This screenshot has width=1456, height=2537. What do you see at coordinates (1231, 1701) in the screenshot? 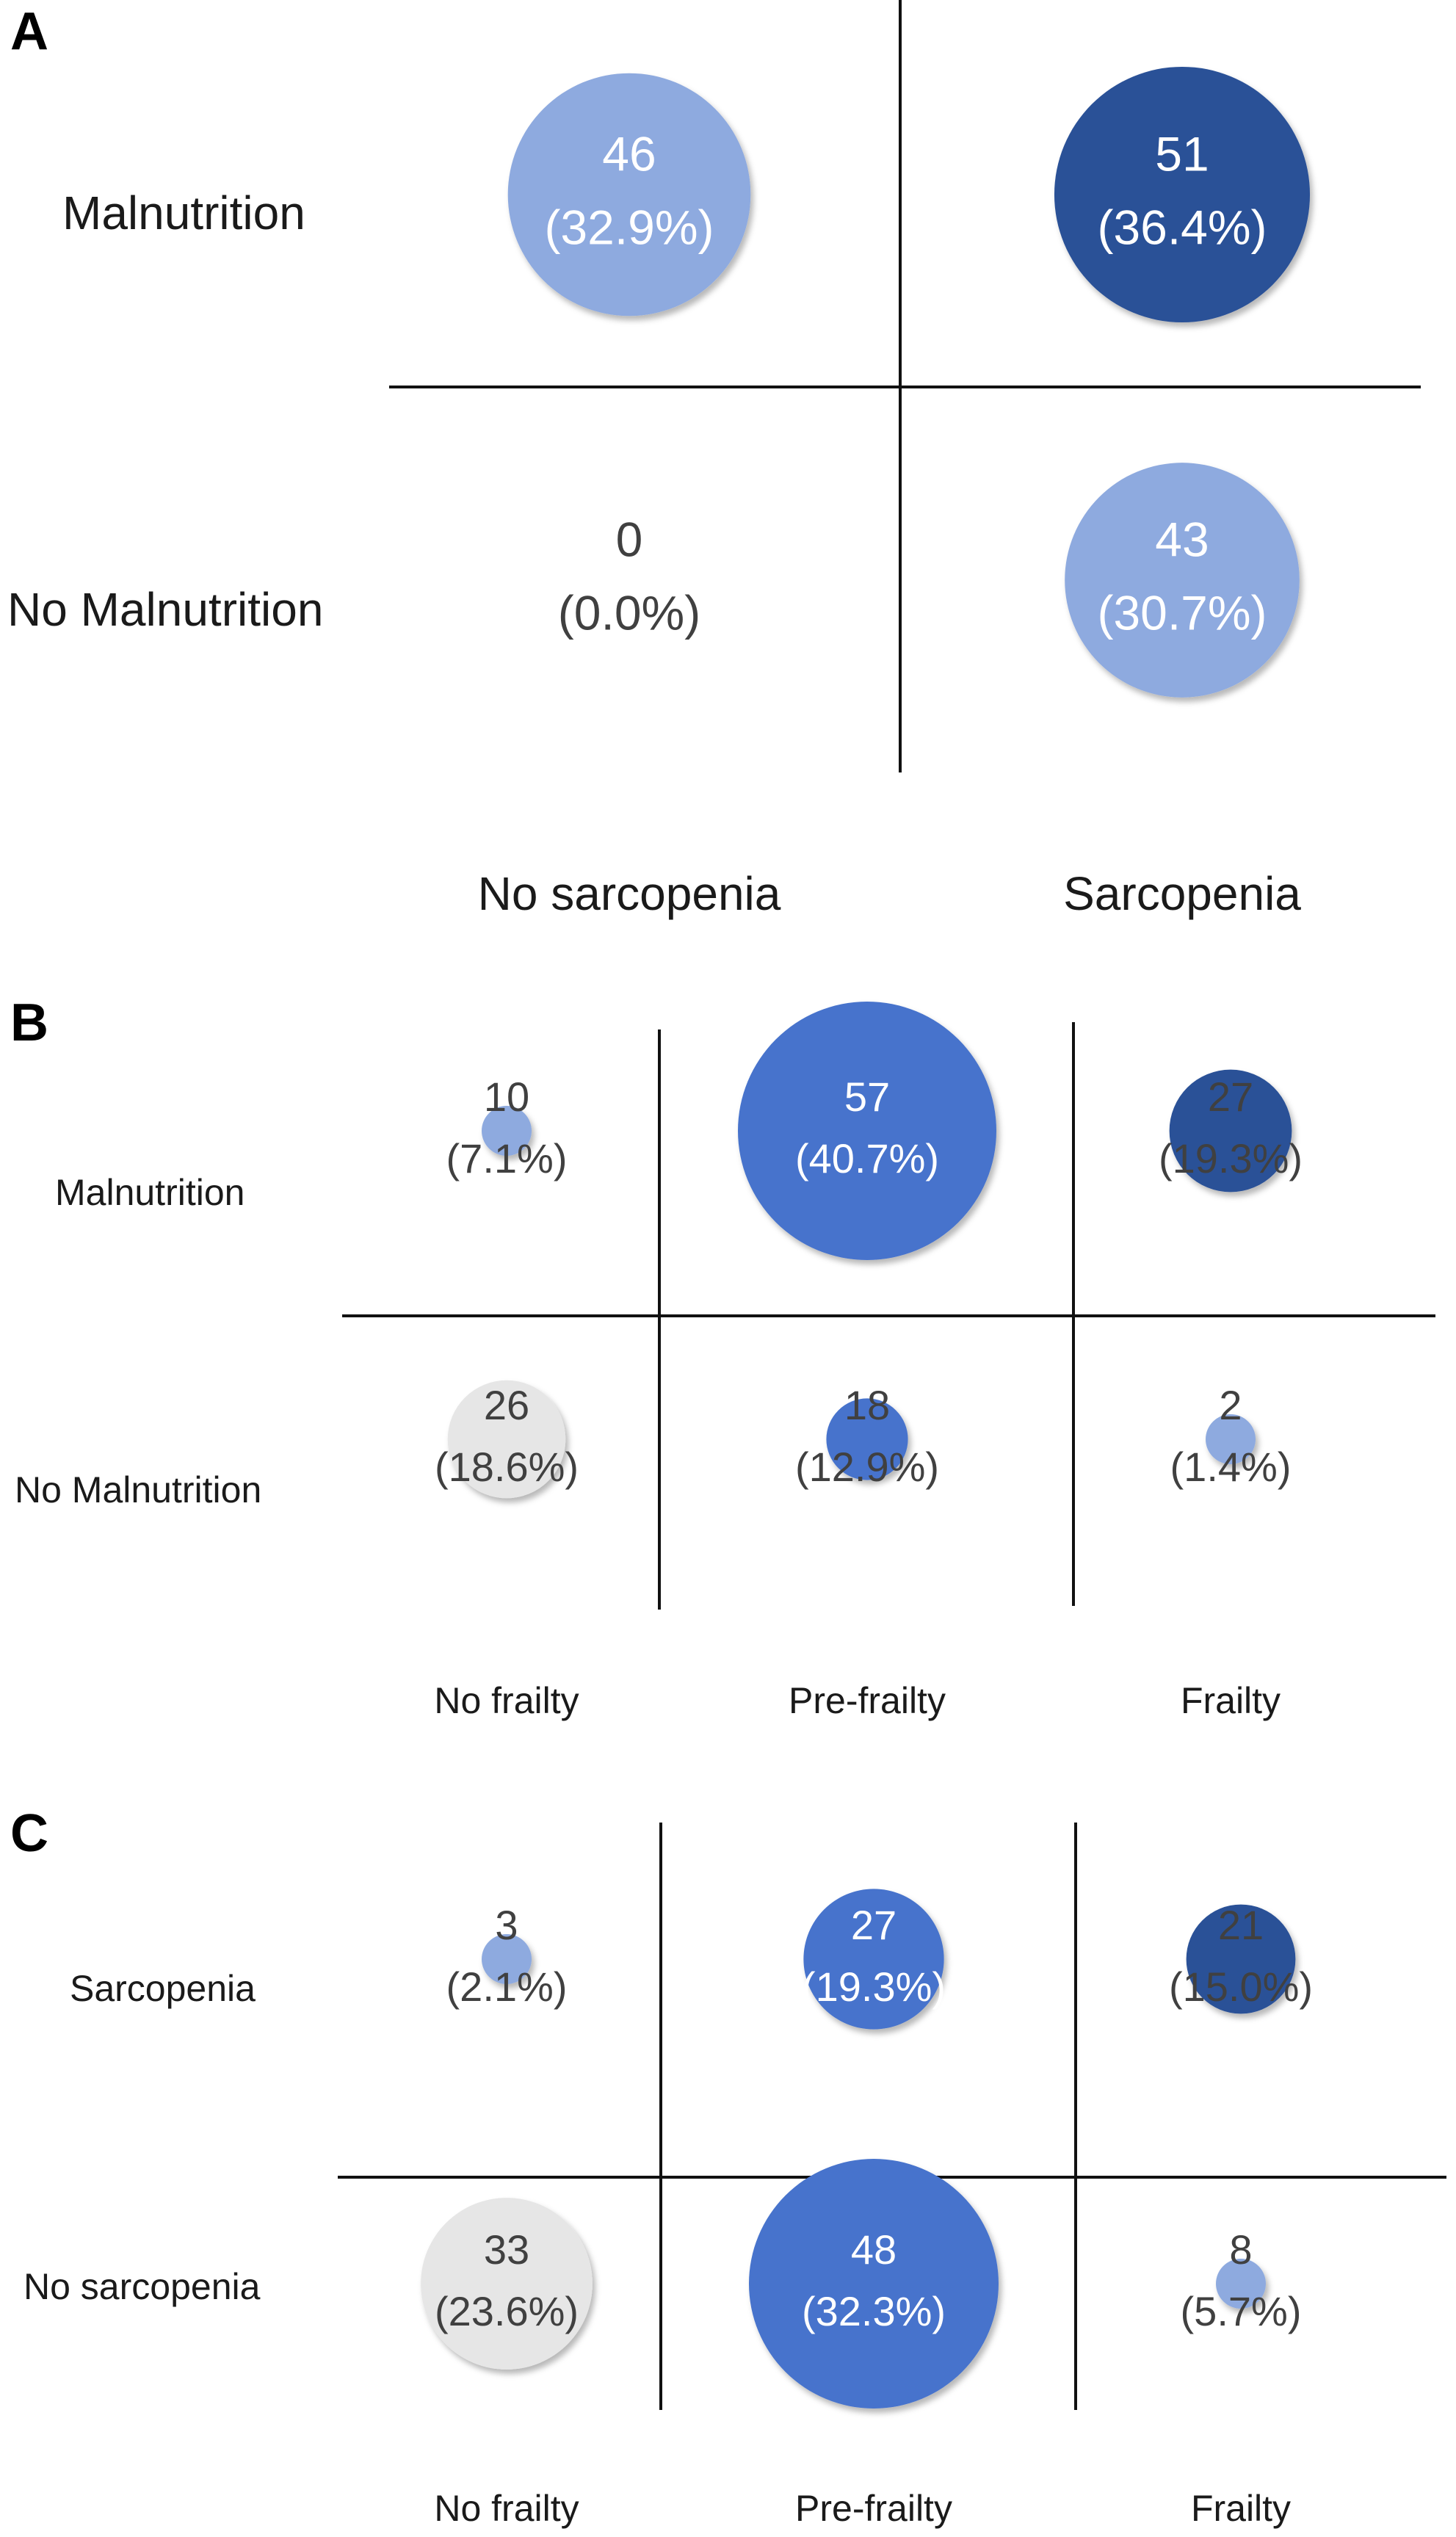
I see `panel-b-column-label: Frailty` at bounding box center [1231, 1701].